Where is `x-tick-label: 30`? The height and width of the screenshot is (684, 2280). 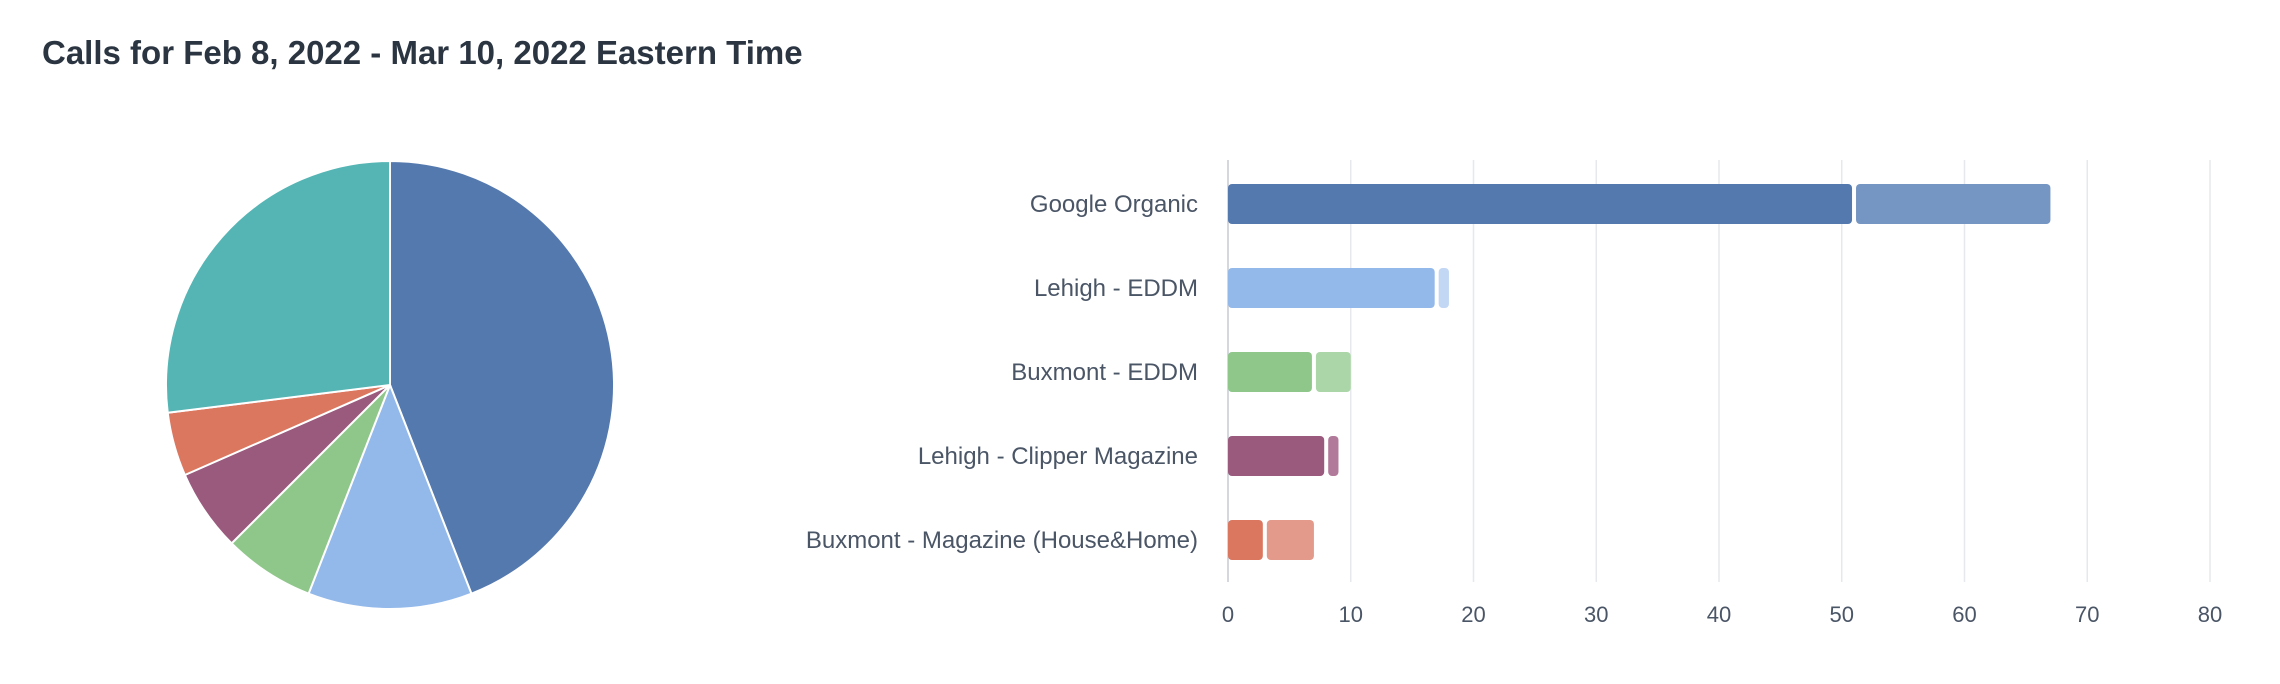 x-tick-label: 30 is located at coordinates (1596, 614).